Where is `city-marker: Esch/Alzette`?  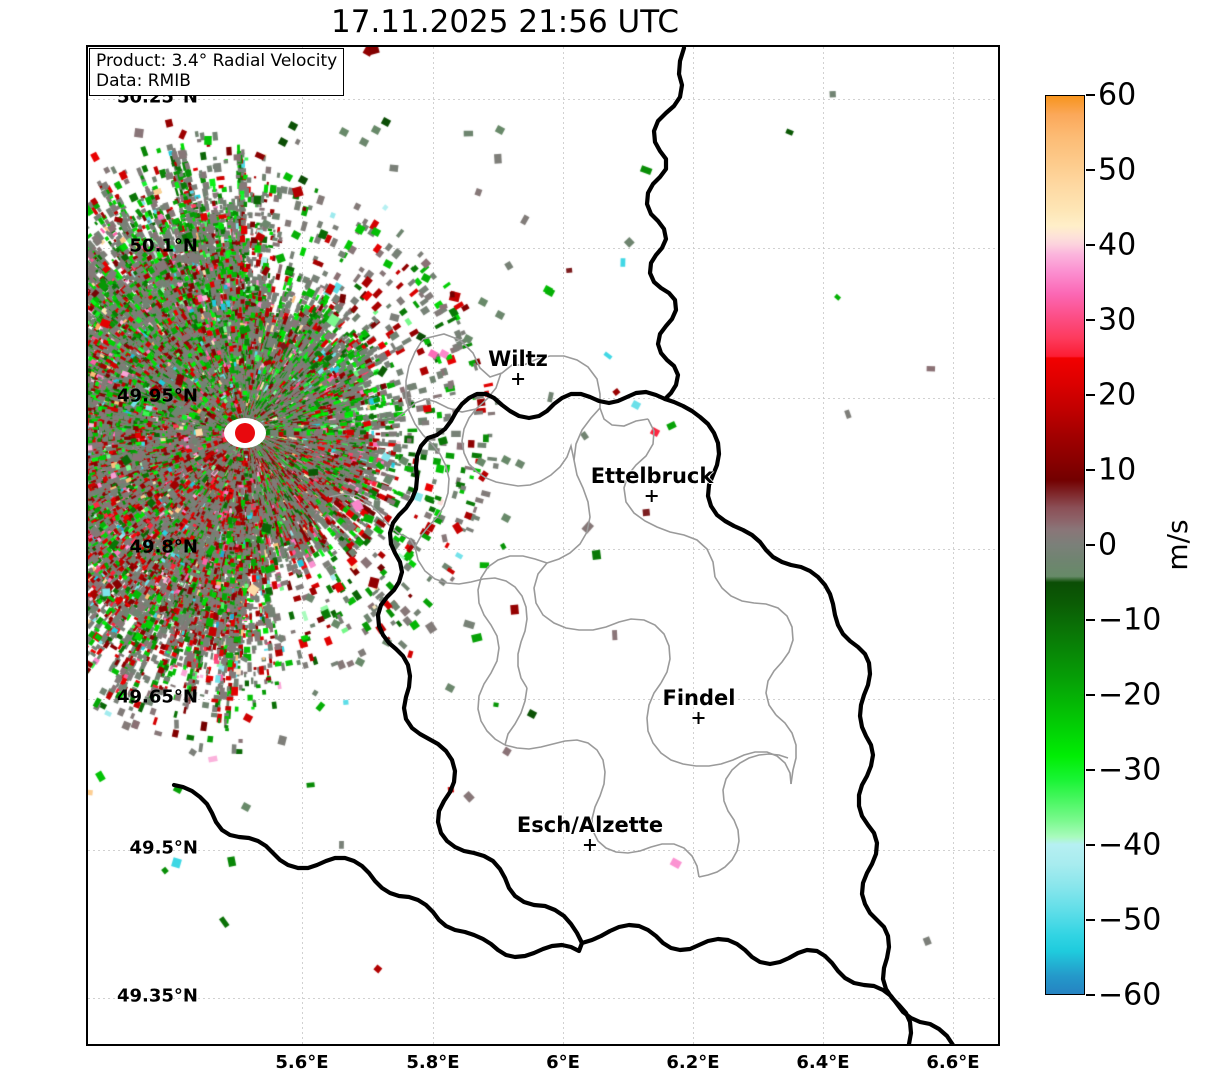 city-marker: Esch/Alzette is located at coordinates (590, 832).